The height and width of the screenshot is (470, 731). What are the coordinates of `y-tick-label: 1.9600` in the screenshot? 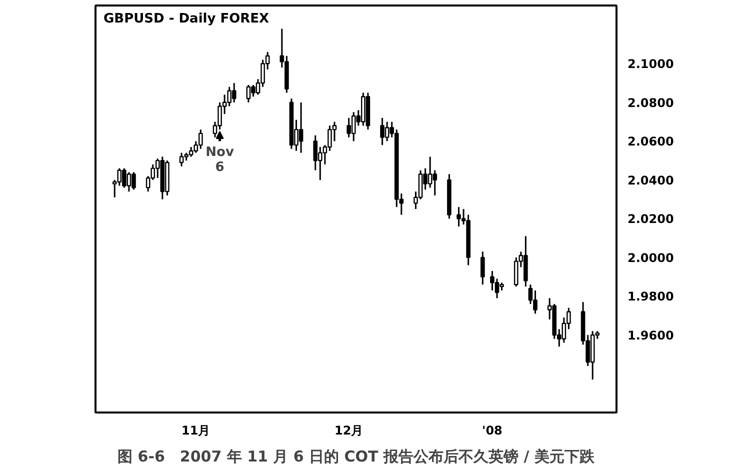 It's located at (651, 335).